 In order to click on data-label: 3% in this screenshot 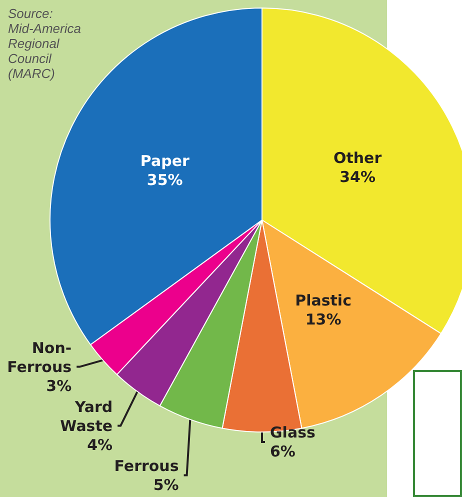, I will do `click(59, 385)`.